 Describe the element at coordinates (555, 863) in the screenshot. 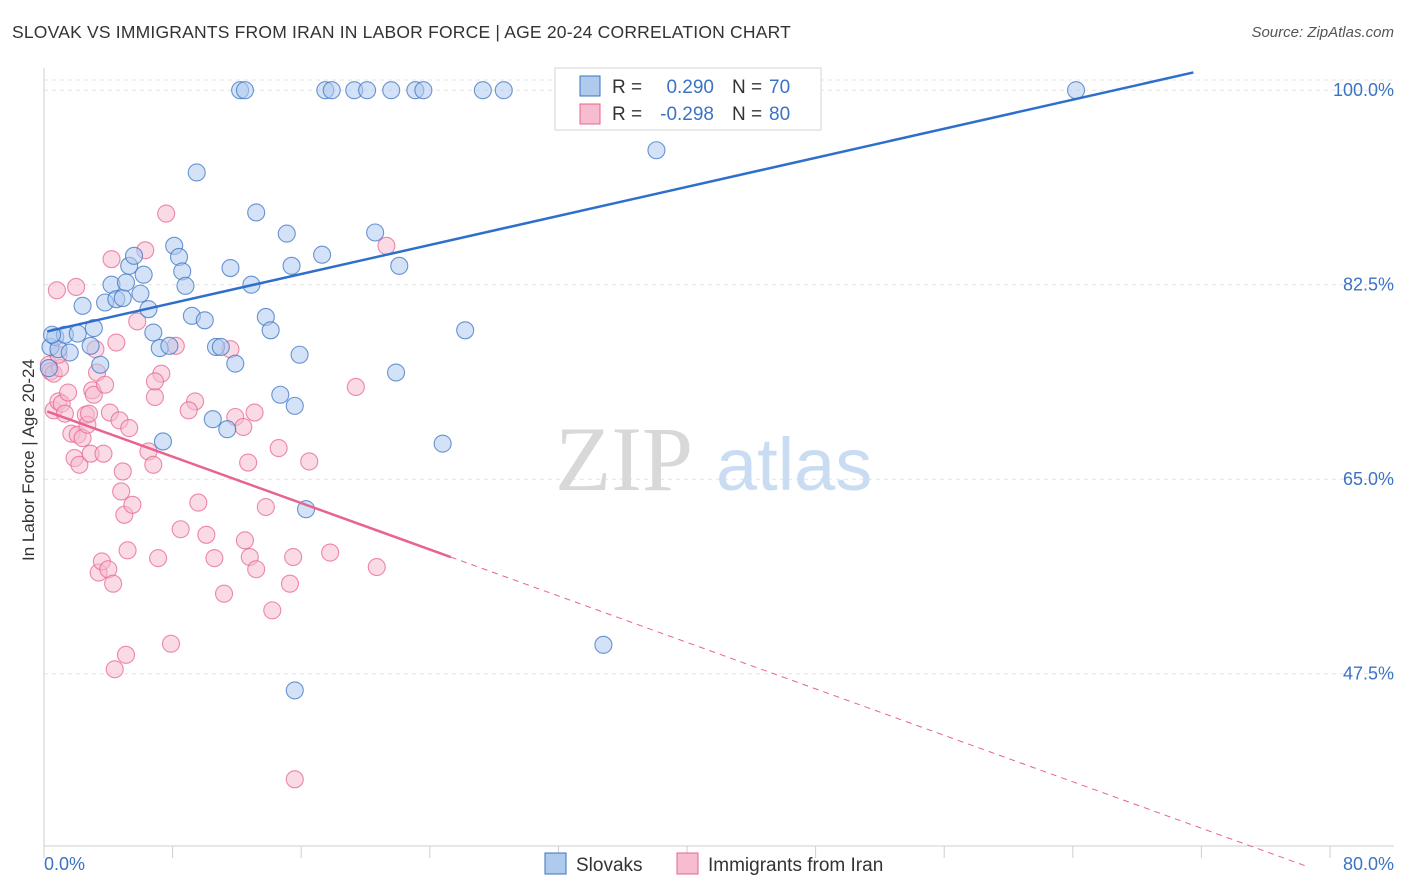

I see `bottom-legend-swatch-slovaks` at that location.